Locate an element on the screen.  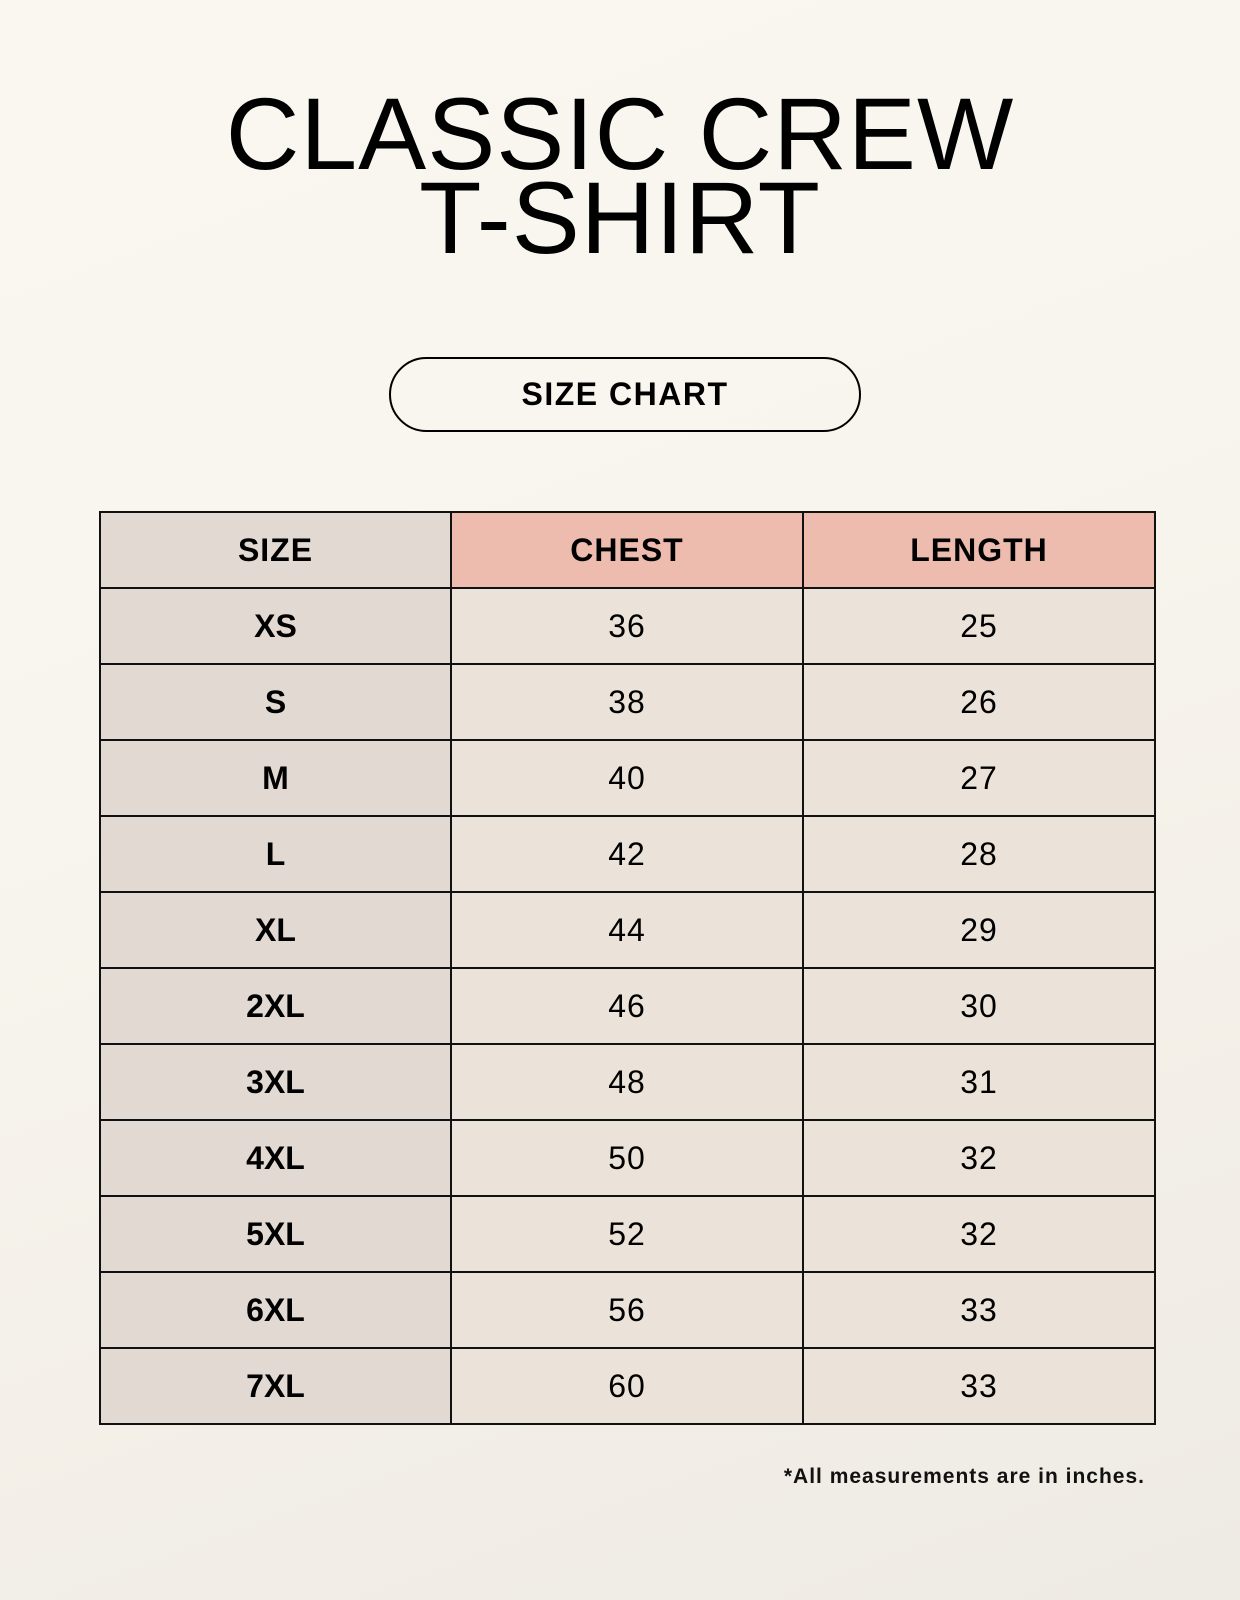
cell-size: M is located at coordinates (275, 778).